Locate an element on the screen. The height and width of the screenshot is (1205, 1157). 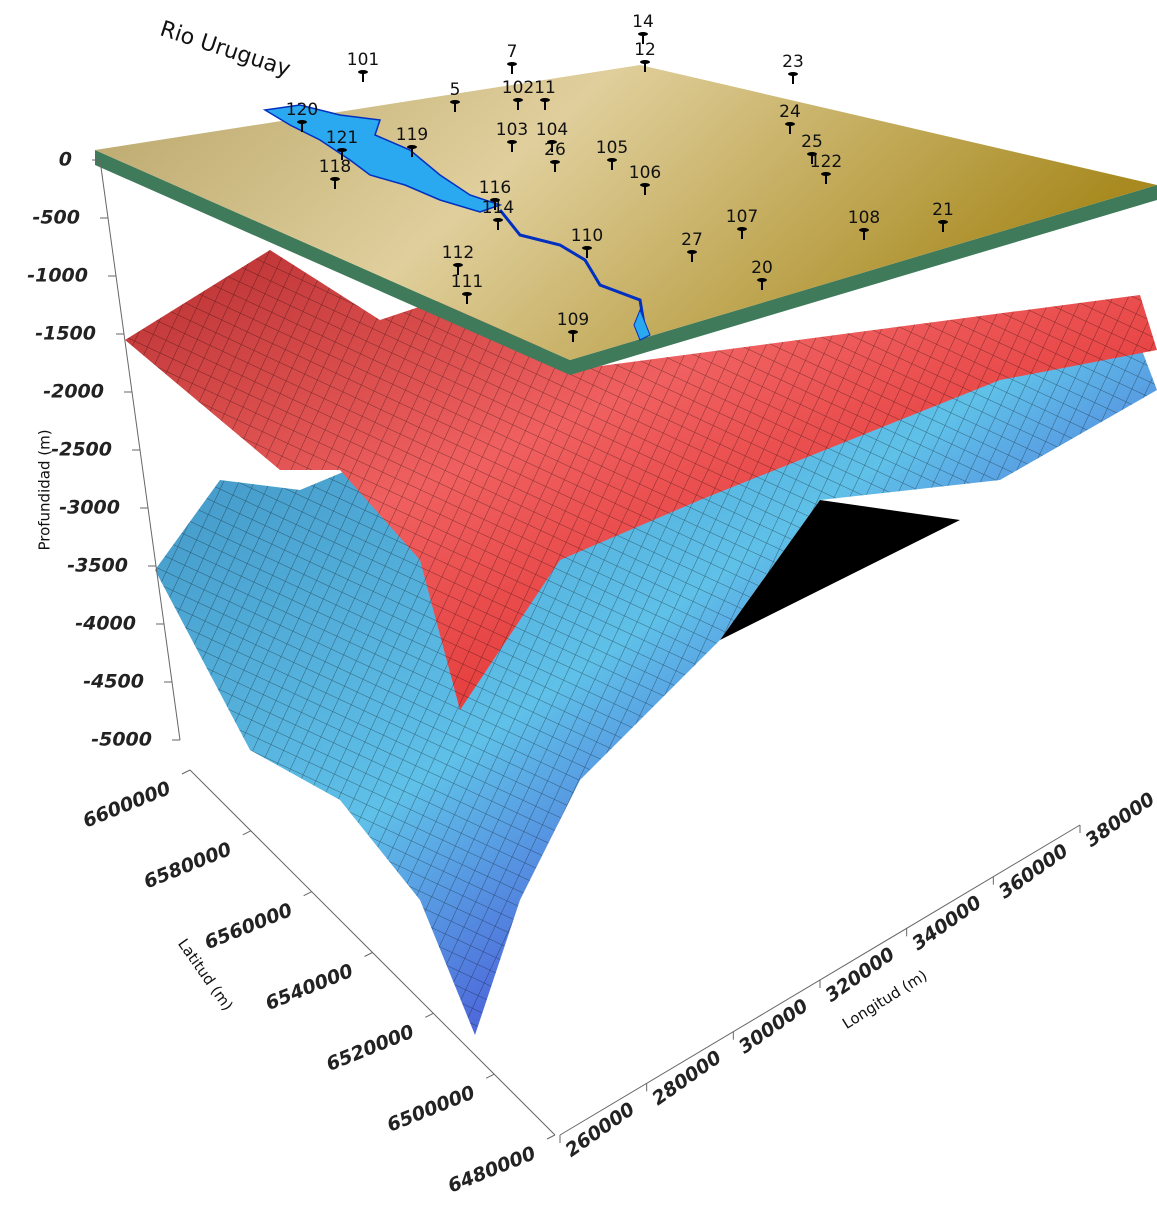
well-label: 103 is located at coordinates (512, 130).